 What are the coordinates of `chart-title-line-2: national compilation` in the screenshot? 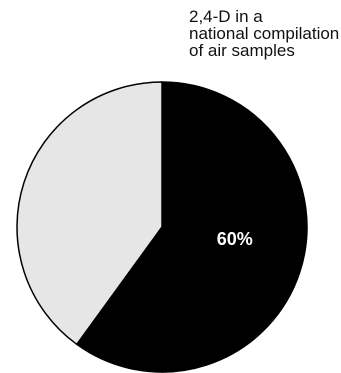 It's located at (264, 33).